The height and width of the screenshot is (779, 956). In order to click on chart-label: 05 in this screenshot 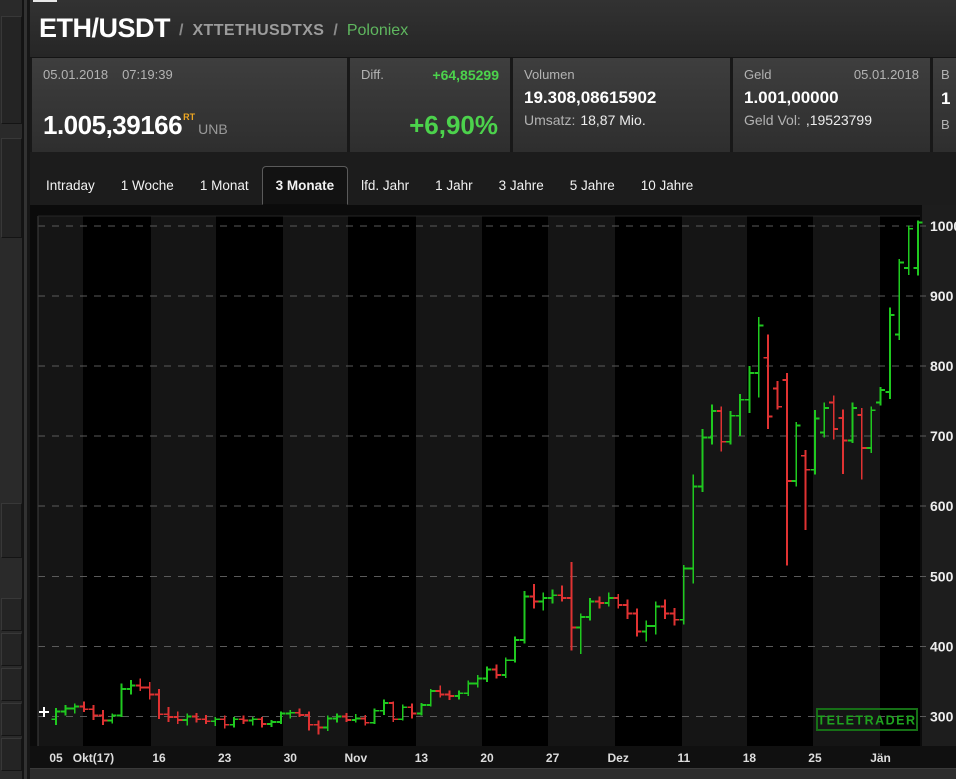, I will do `click(56, 758)`.